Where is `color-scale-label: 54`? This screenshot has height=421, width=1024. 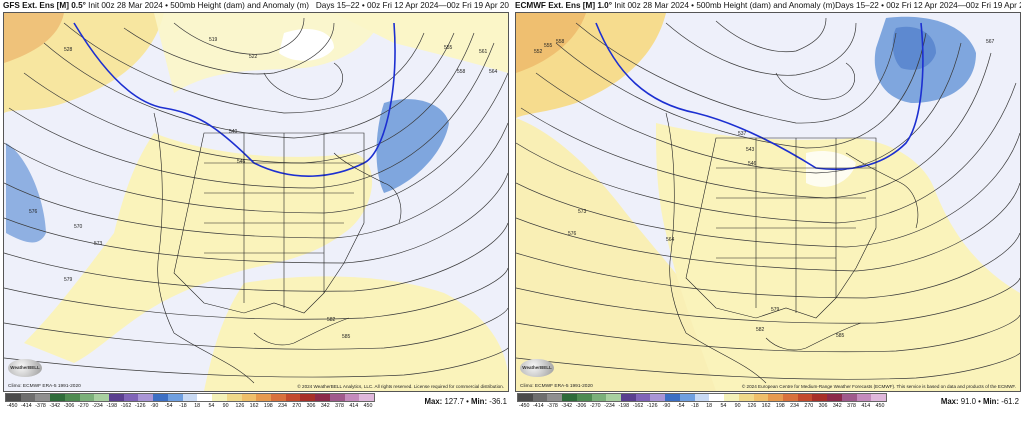 color-scale-label: 54 is located at coordinates (211, 406).